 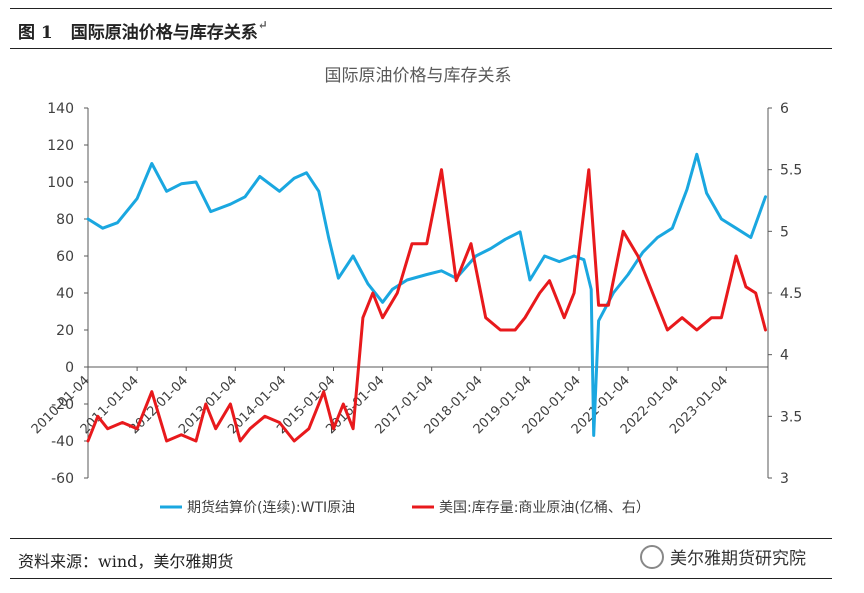 What do you see at coordinates (65, 220) in the screenshot?
I see `left-tick-label: 80` at bounding box center [65, 220].